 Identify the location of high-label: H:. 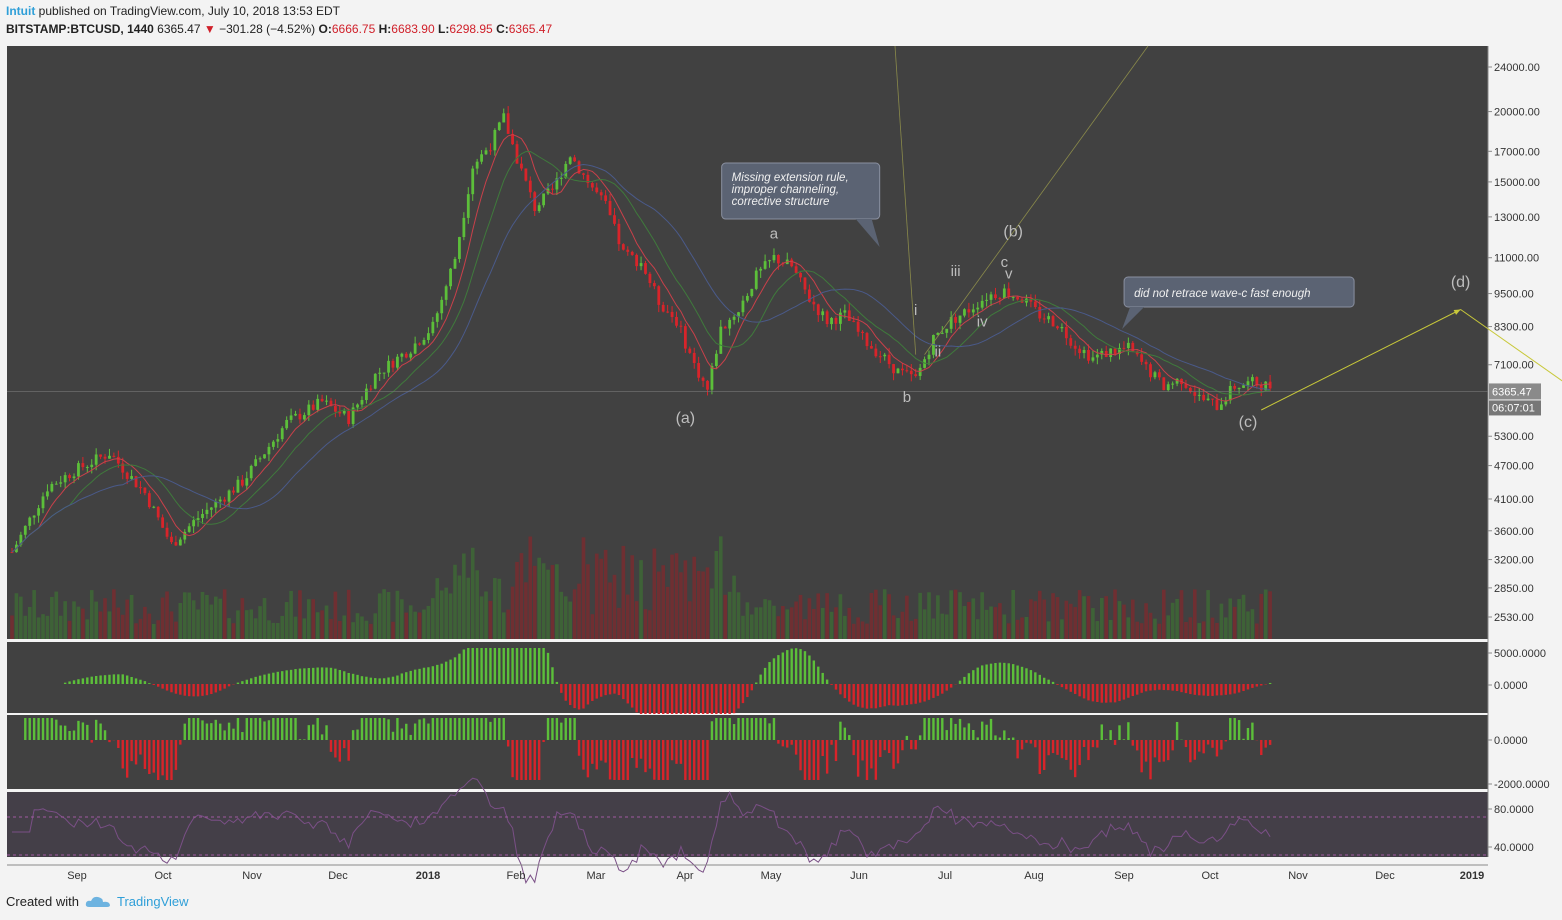
(385, 29).